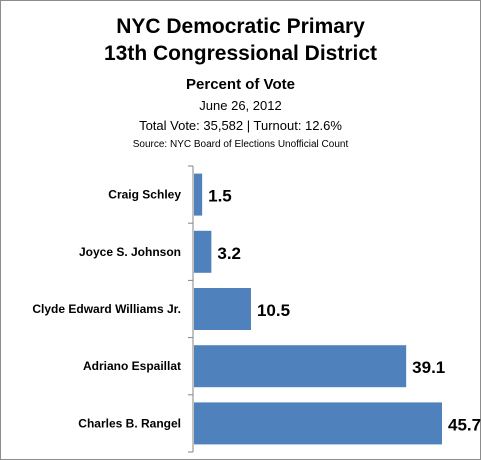 The height and width of the screenshot is (460, 481). I want to click on chart-title: NYC Democratic Primary, so click(240, 26).